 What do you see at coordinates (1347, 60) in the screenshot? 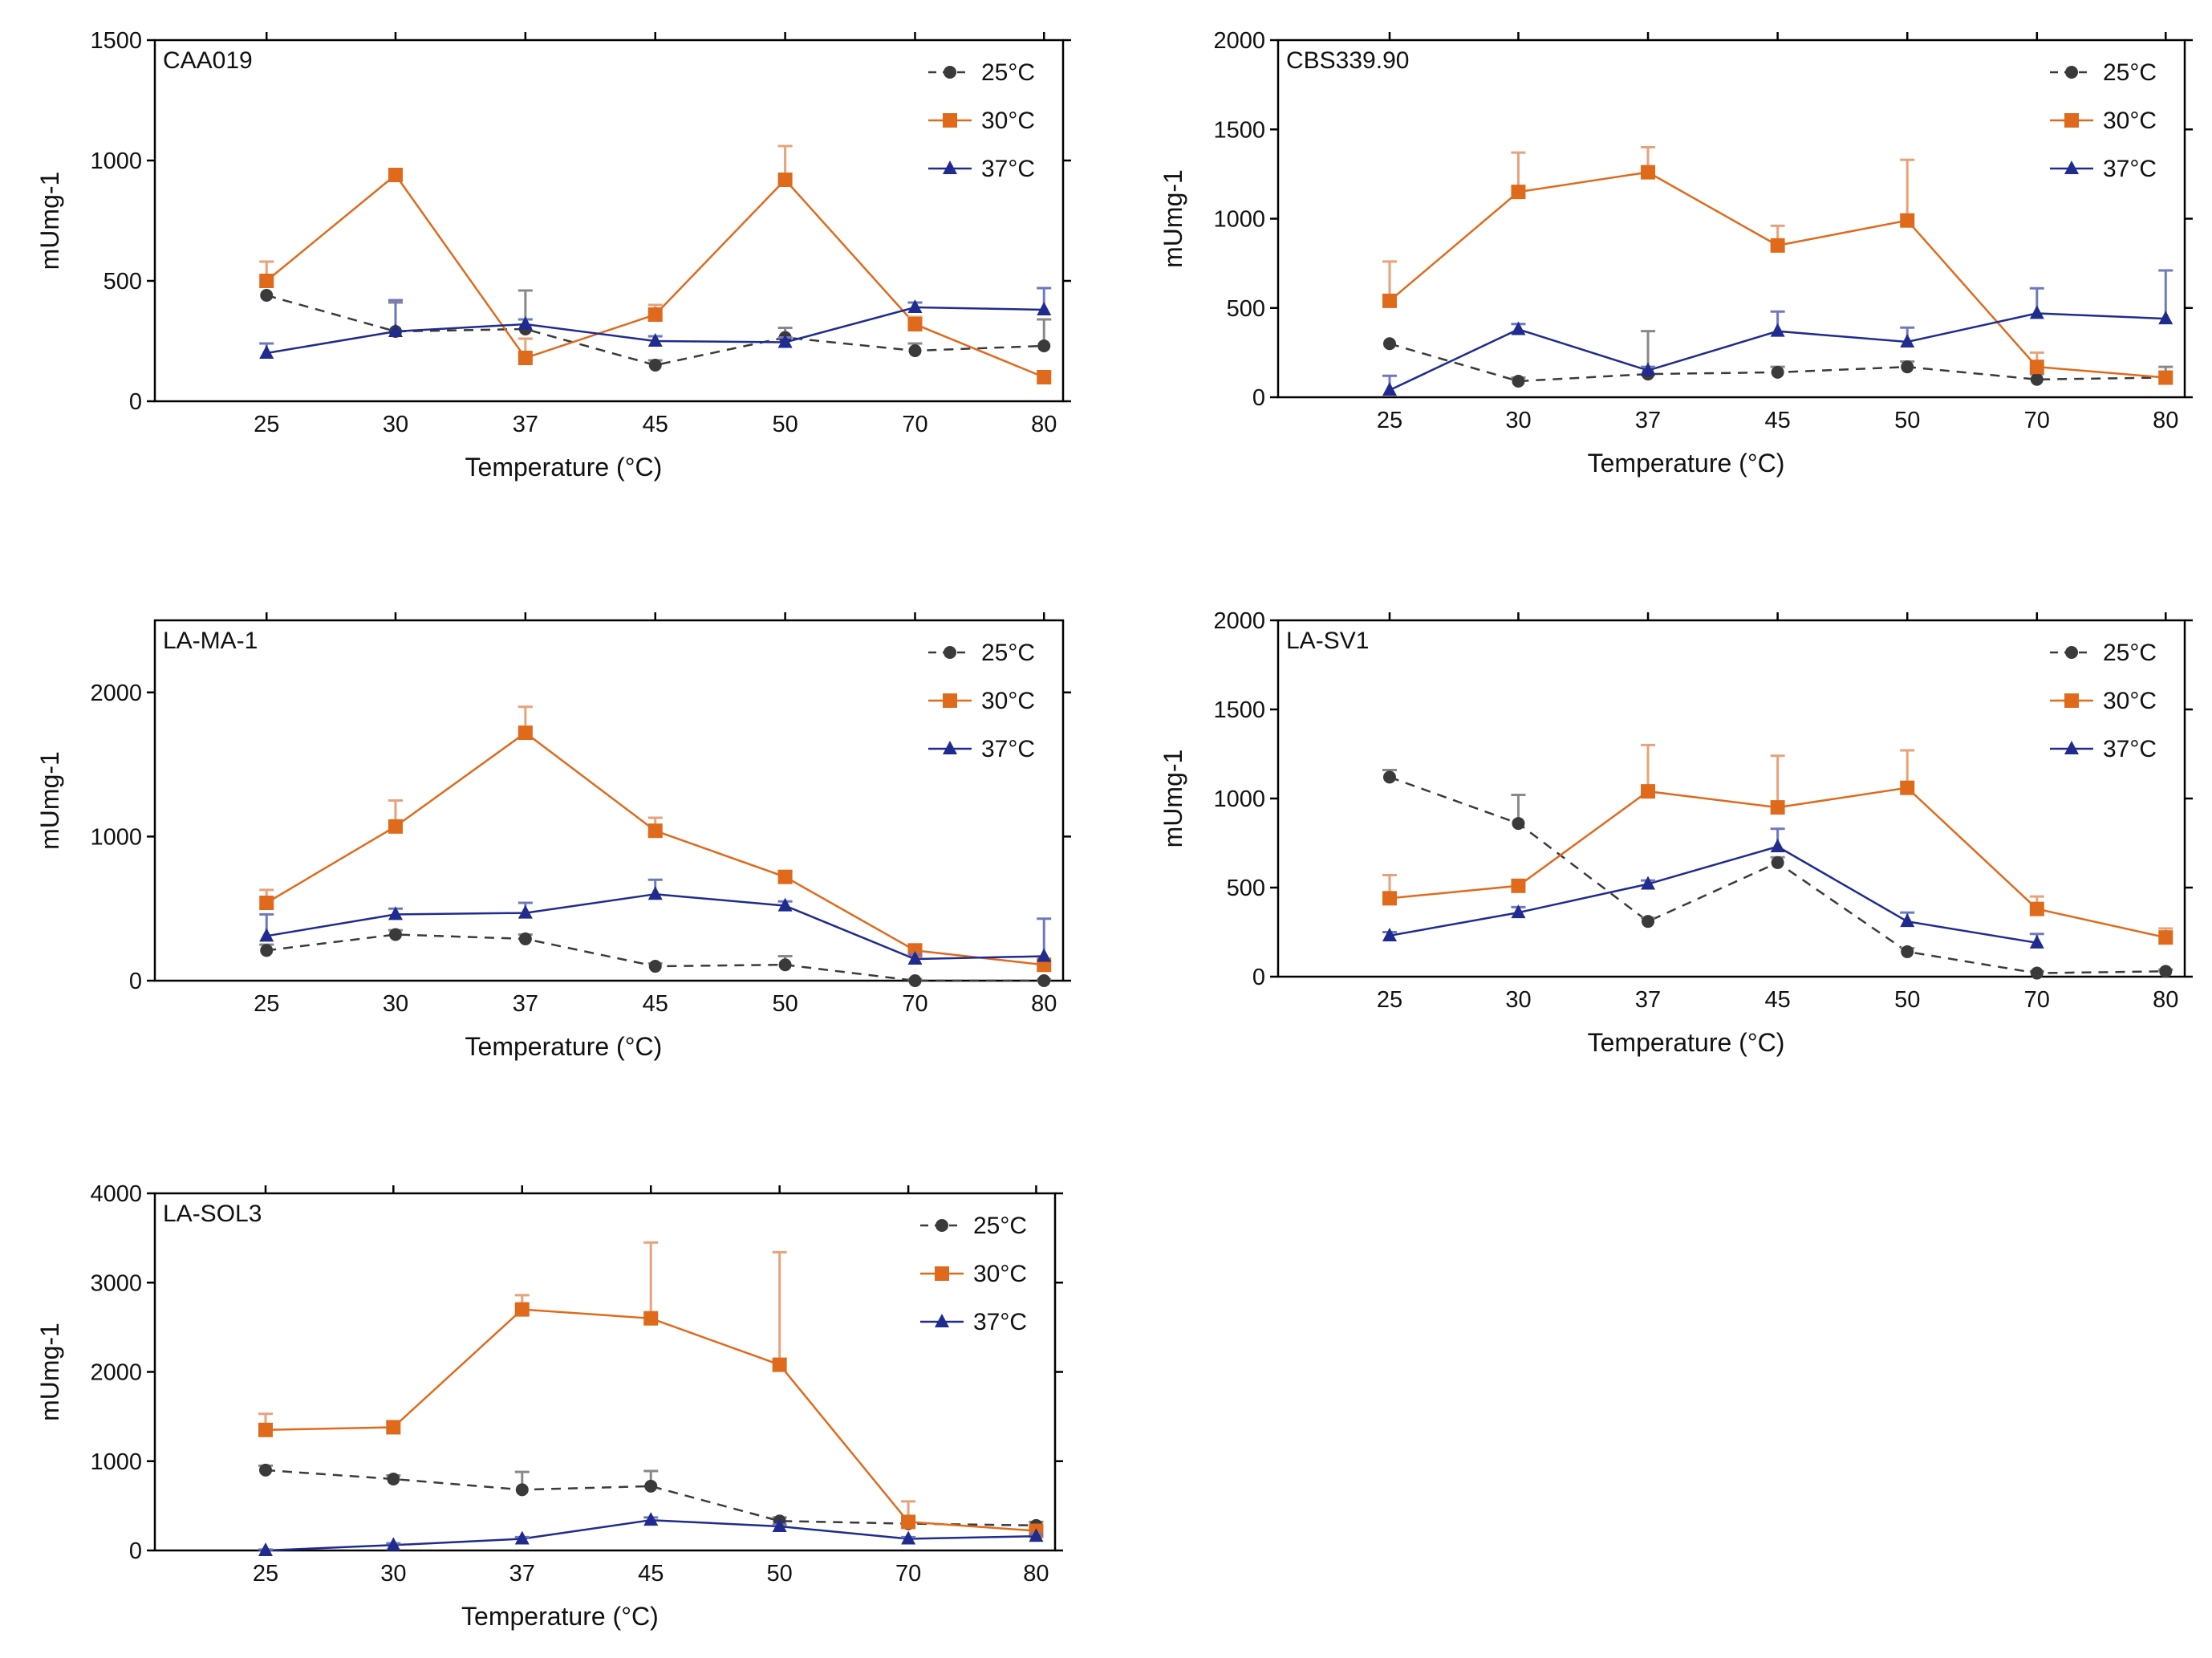
I see `panel-title: CBS339.90` at bounding box center [1347, 60].